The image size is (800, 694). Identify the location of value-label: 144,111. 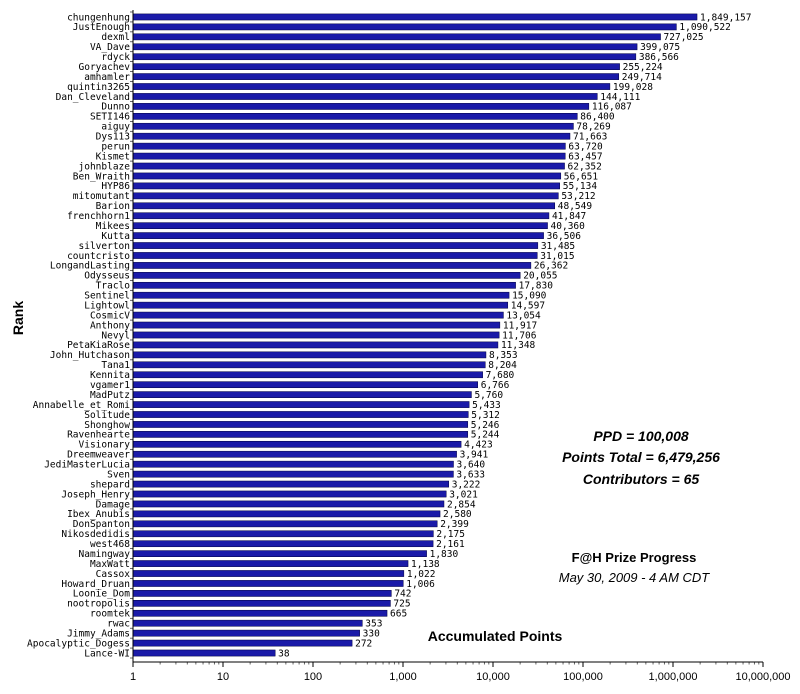
(620, 97).